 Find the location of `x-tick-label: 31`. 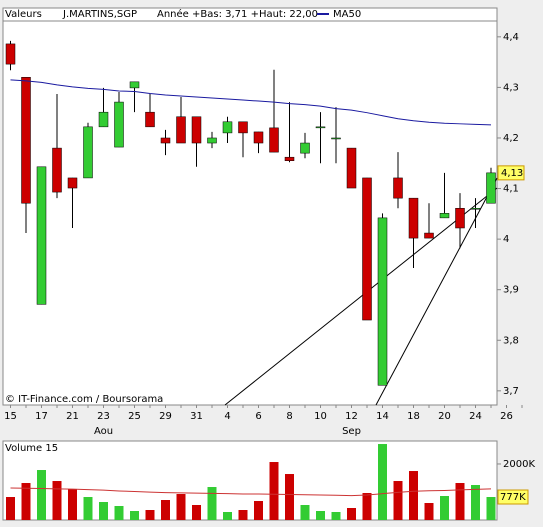

x-tick-label: 31 is located at coordinates (196, 416).